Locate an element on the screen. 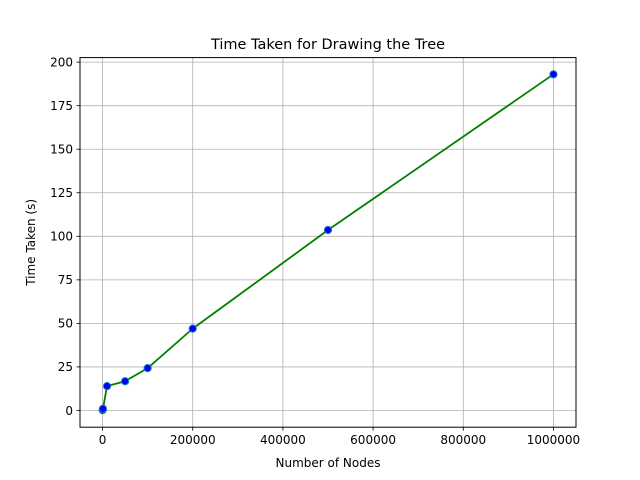 This screenshot has height=480, width=640. y-tick-label: 100 is located at coordinates (61, 237).